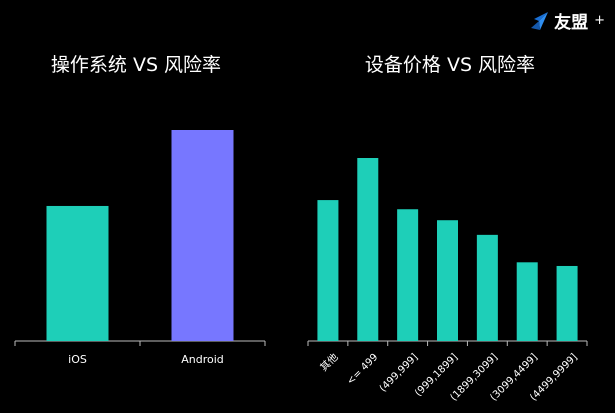  What do you see at coordinates (202, 359) in the screenshot?
I see `os-x-tick-label: Android` at bounding box center [202, 359].